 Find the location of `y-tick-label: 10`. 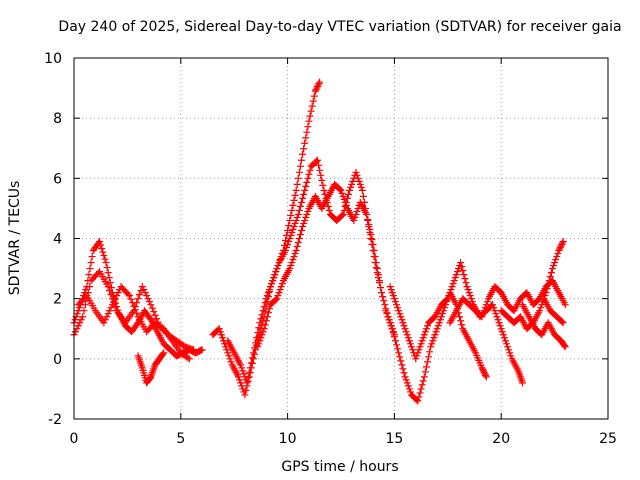

y-tick-label: 10 is located at coordinates (53, 59).